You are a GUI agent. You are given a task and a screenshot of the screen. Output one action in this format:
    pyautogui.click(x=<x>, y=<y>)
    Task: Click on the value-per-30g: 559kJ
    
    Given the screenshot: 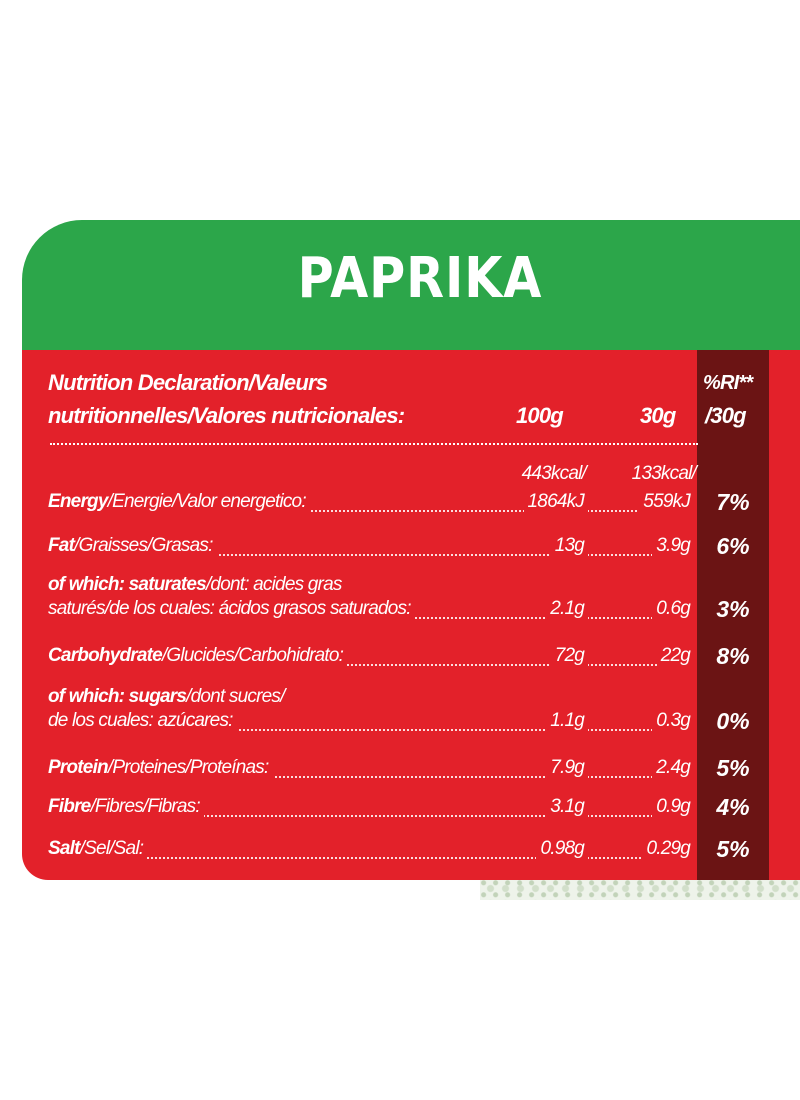 What is the action you would take?
    pyautogui.click(x=665, y=502)
    